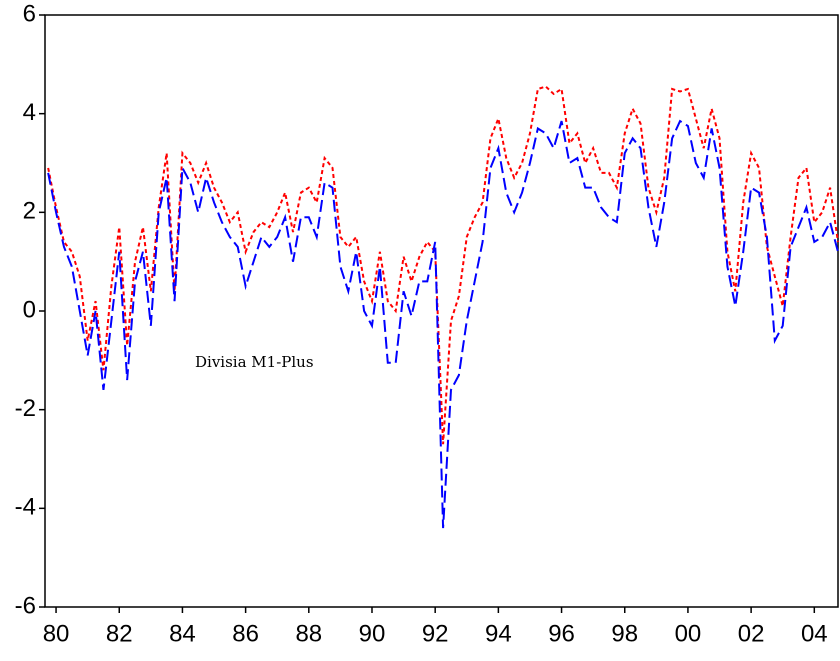  What do you see at coordinates (372, 633) in the screenshot?
I see `x-tick-label: 90` at bounding box center [372, 633].